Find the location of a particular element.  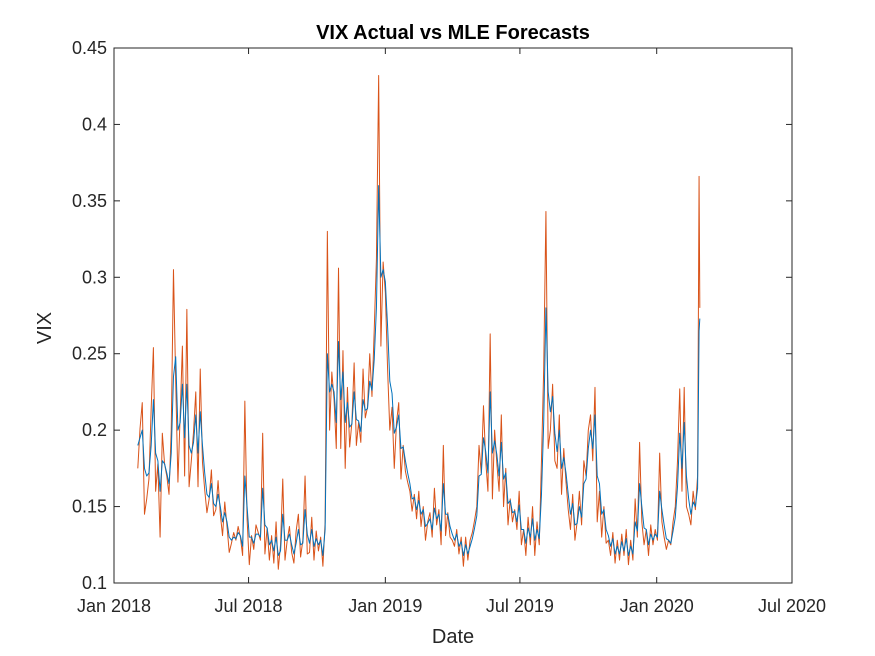

y-tick-label: 0.3 is located at coordinates (94, 277).